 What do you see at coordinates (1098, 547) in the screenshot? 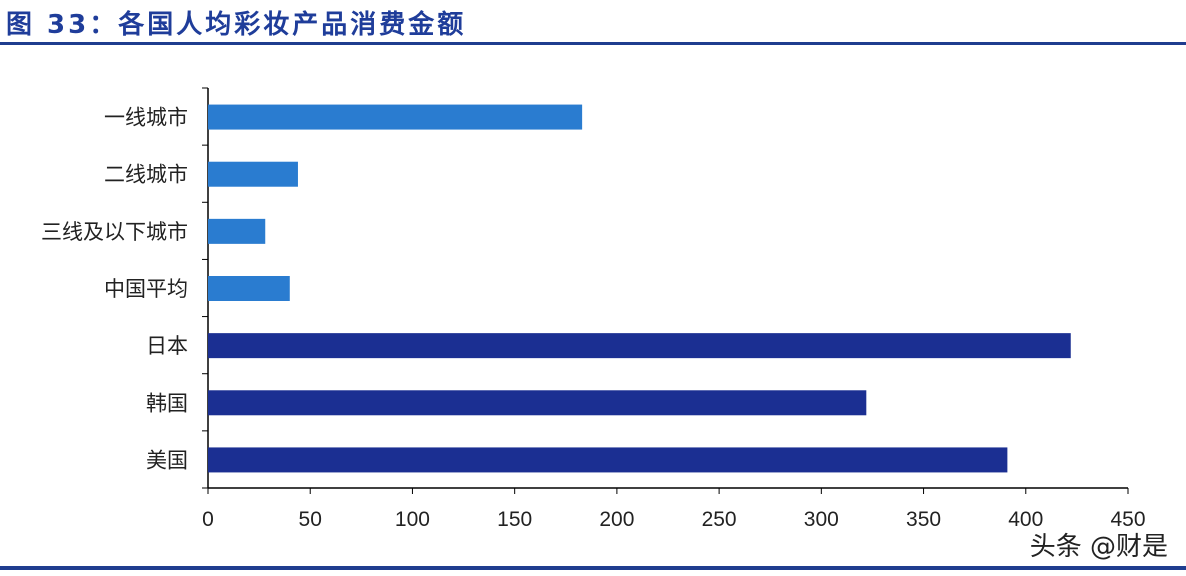
I see `watermark: 头条 @财是` at bounding box center [1098, 547].